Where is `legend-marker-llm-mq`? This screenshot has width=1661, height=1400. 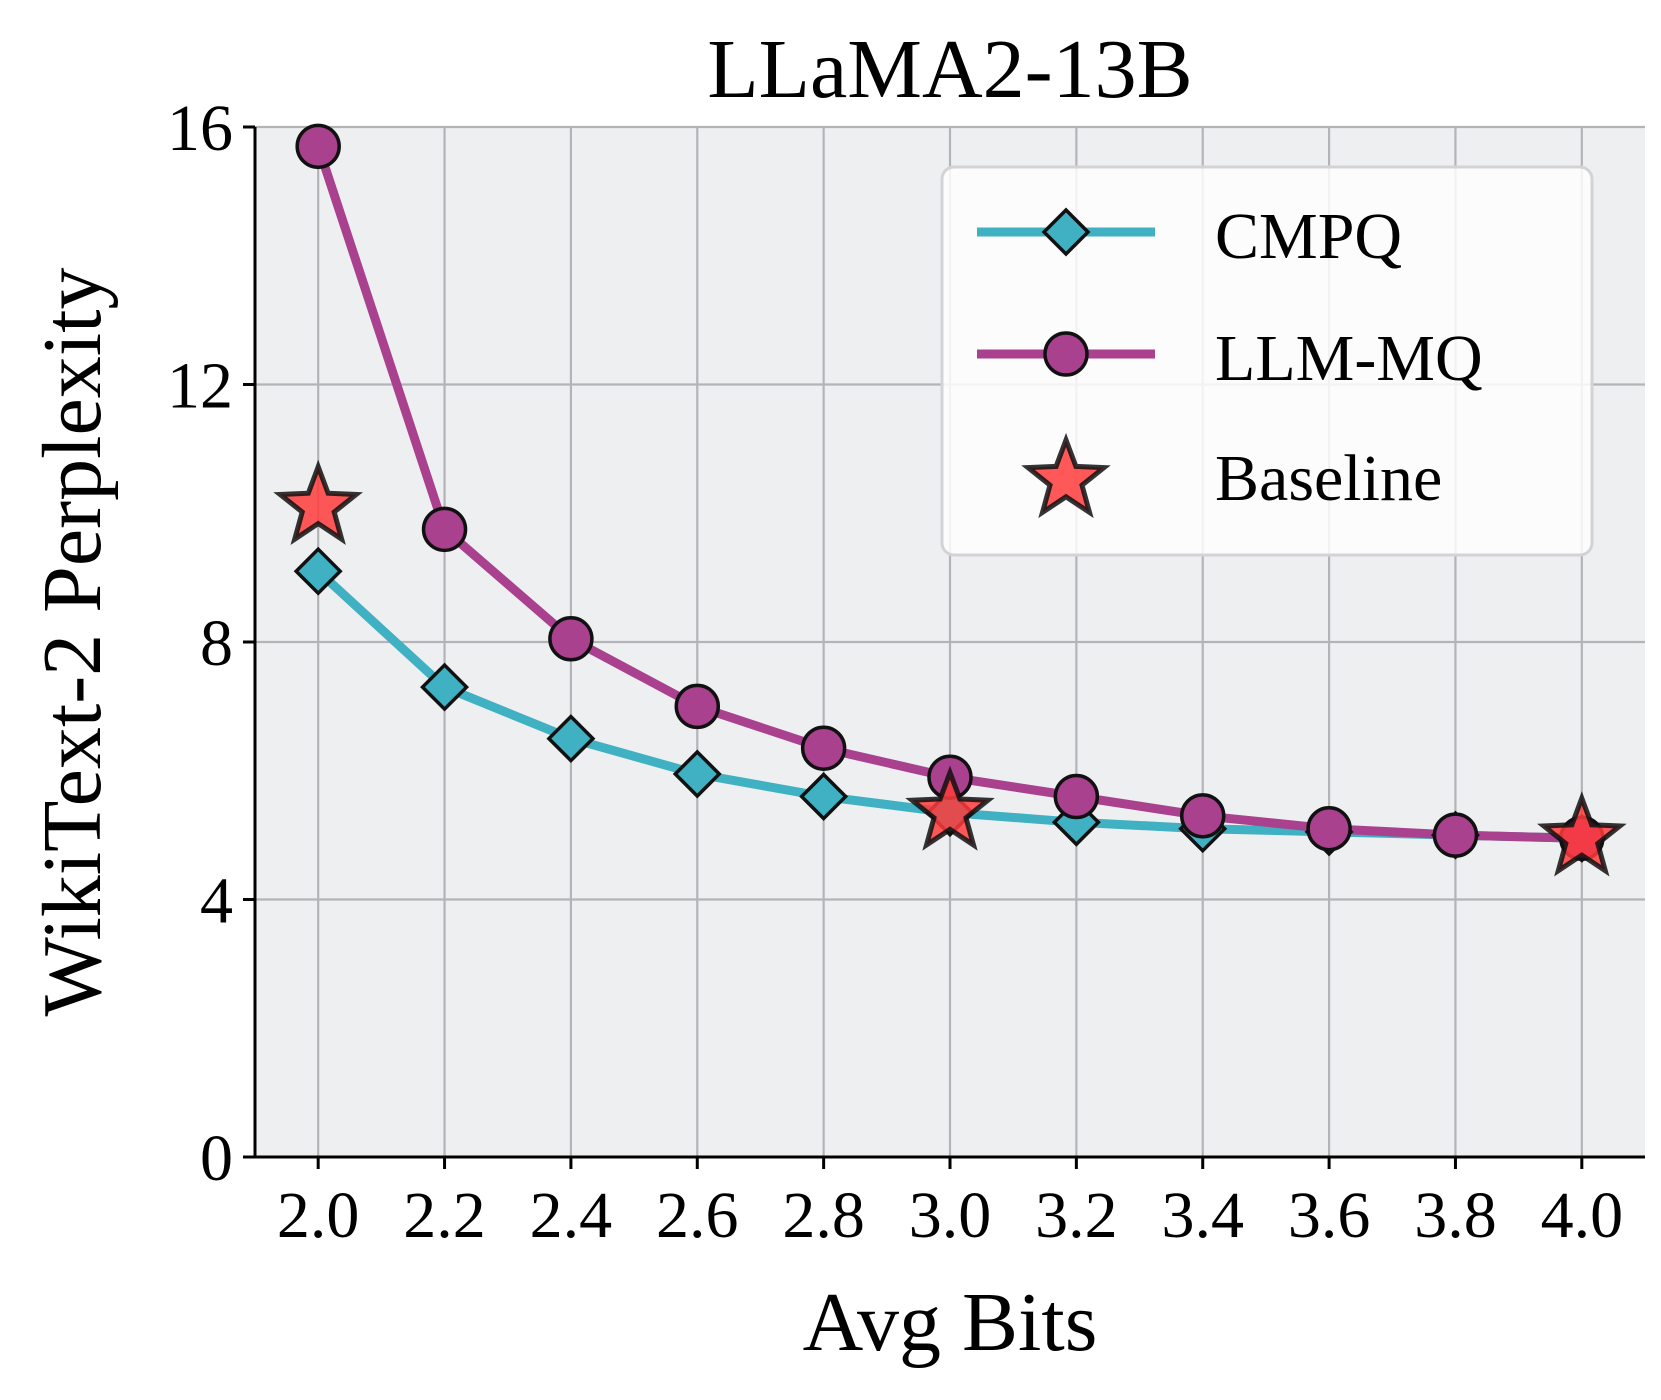 legend-marker-llm-mq is located at coordinates (1066, 354).